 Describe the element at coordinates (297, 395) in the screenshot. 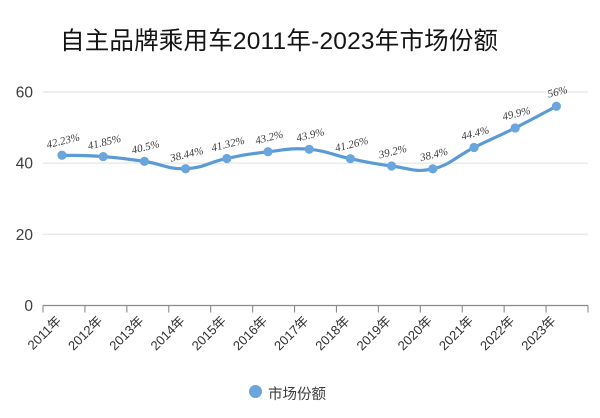

I see `legend-item-market-share: 市场份额` at that location.